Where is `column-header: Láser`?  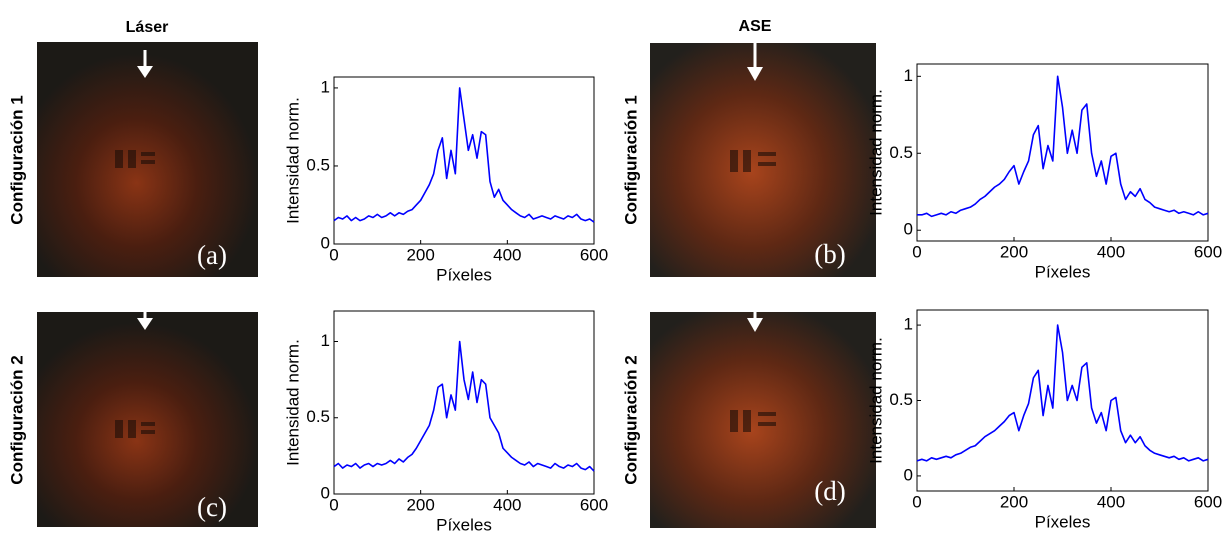
column-header: Láser is located at coordinates (147, 27).